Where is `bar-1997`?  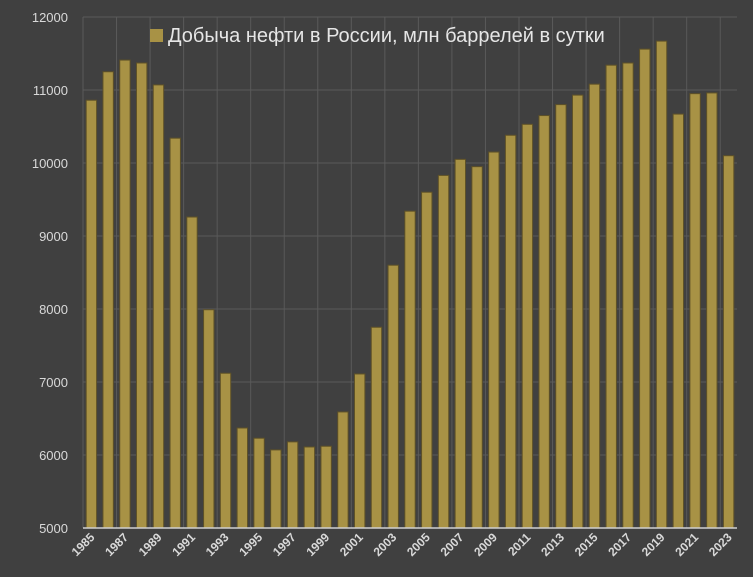 bar-1997 is located at coordinates (292, 485).